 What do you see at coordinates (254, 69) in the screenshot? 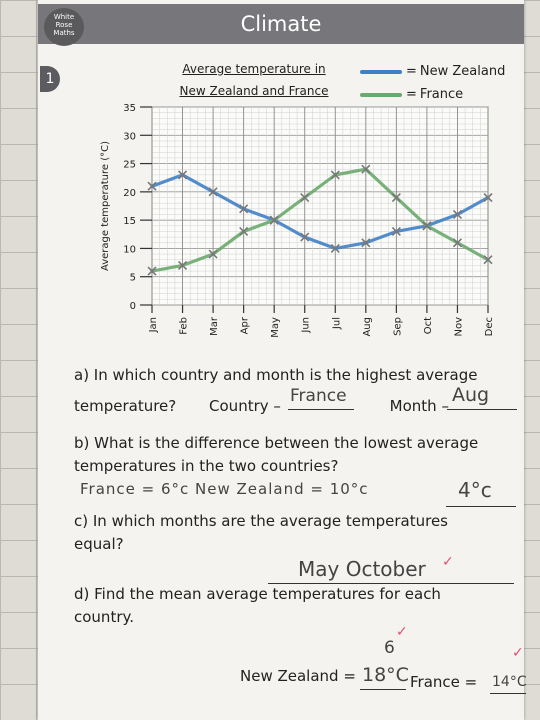
I see `chart-title-line-1: Average temperature in` at bounding box center [254, 69].